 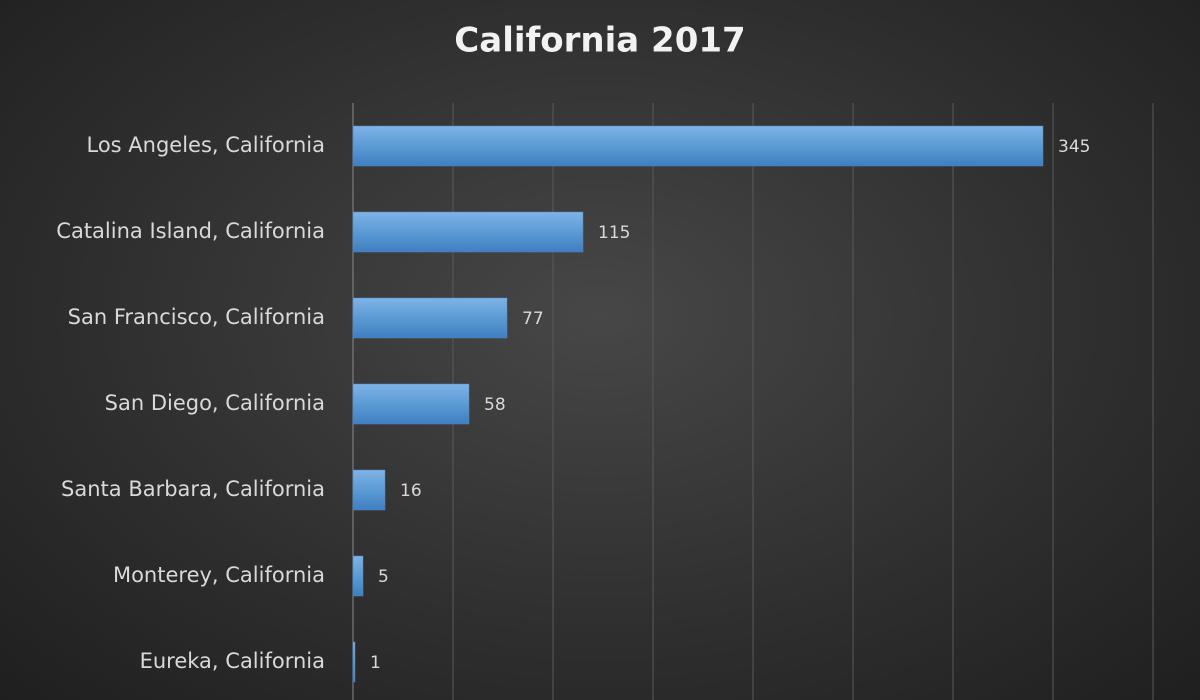 I want to click on y-tick-label: Catalina Island, California, so click(x=190, y=231).